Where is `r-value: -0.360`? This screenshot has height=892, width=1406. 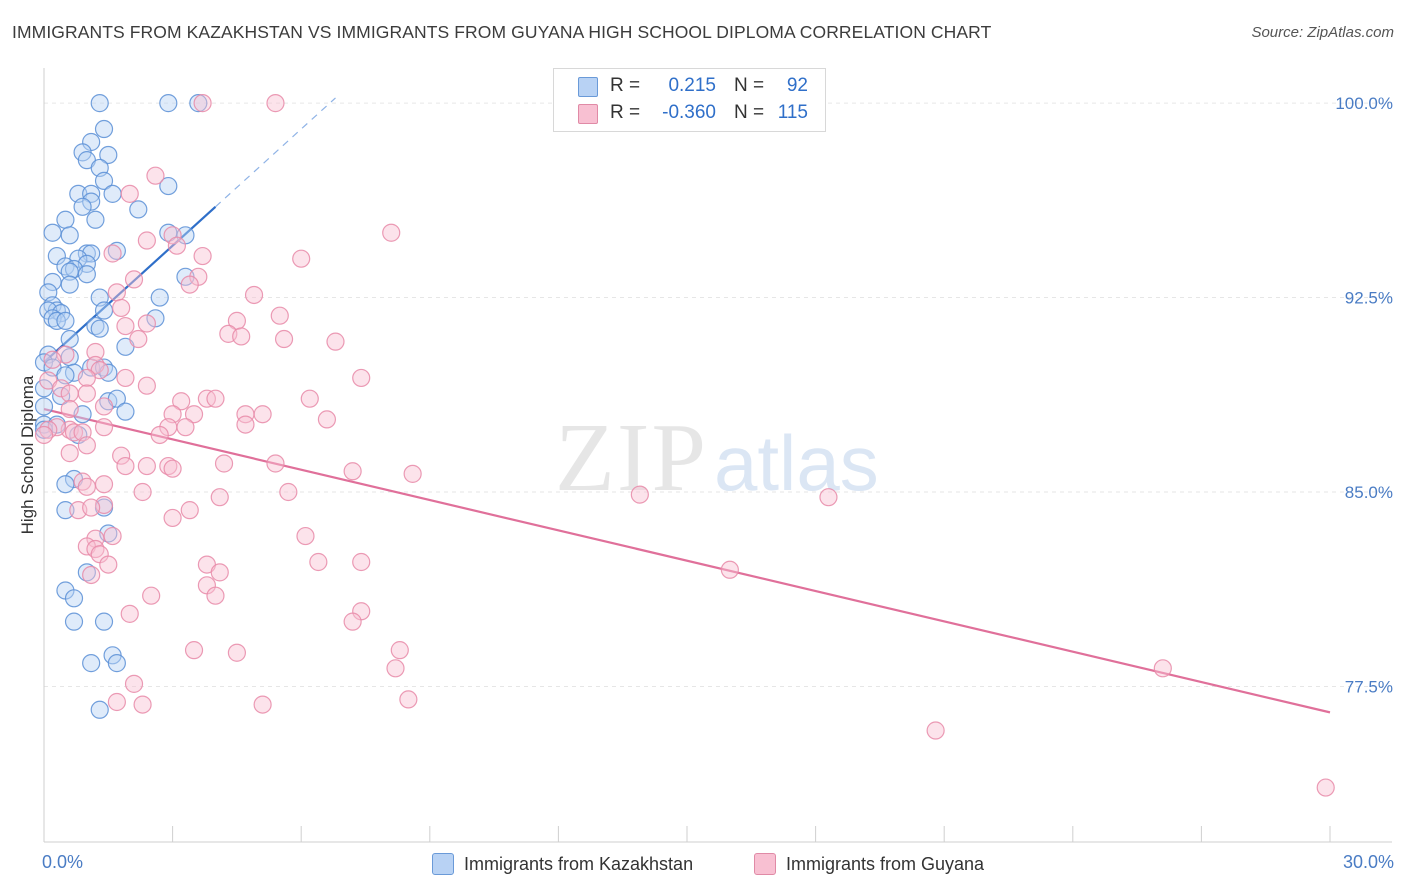
r-value: -0.360 is located at coordinates (689, 112).